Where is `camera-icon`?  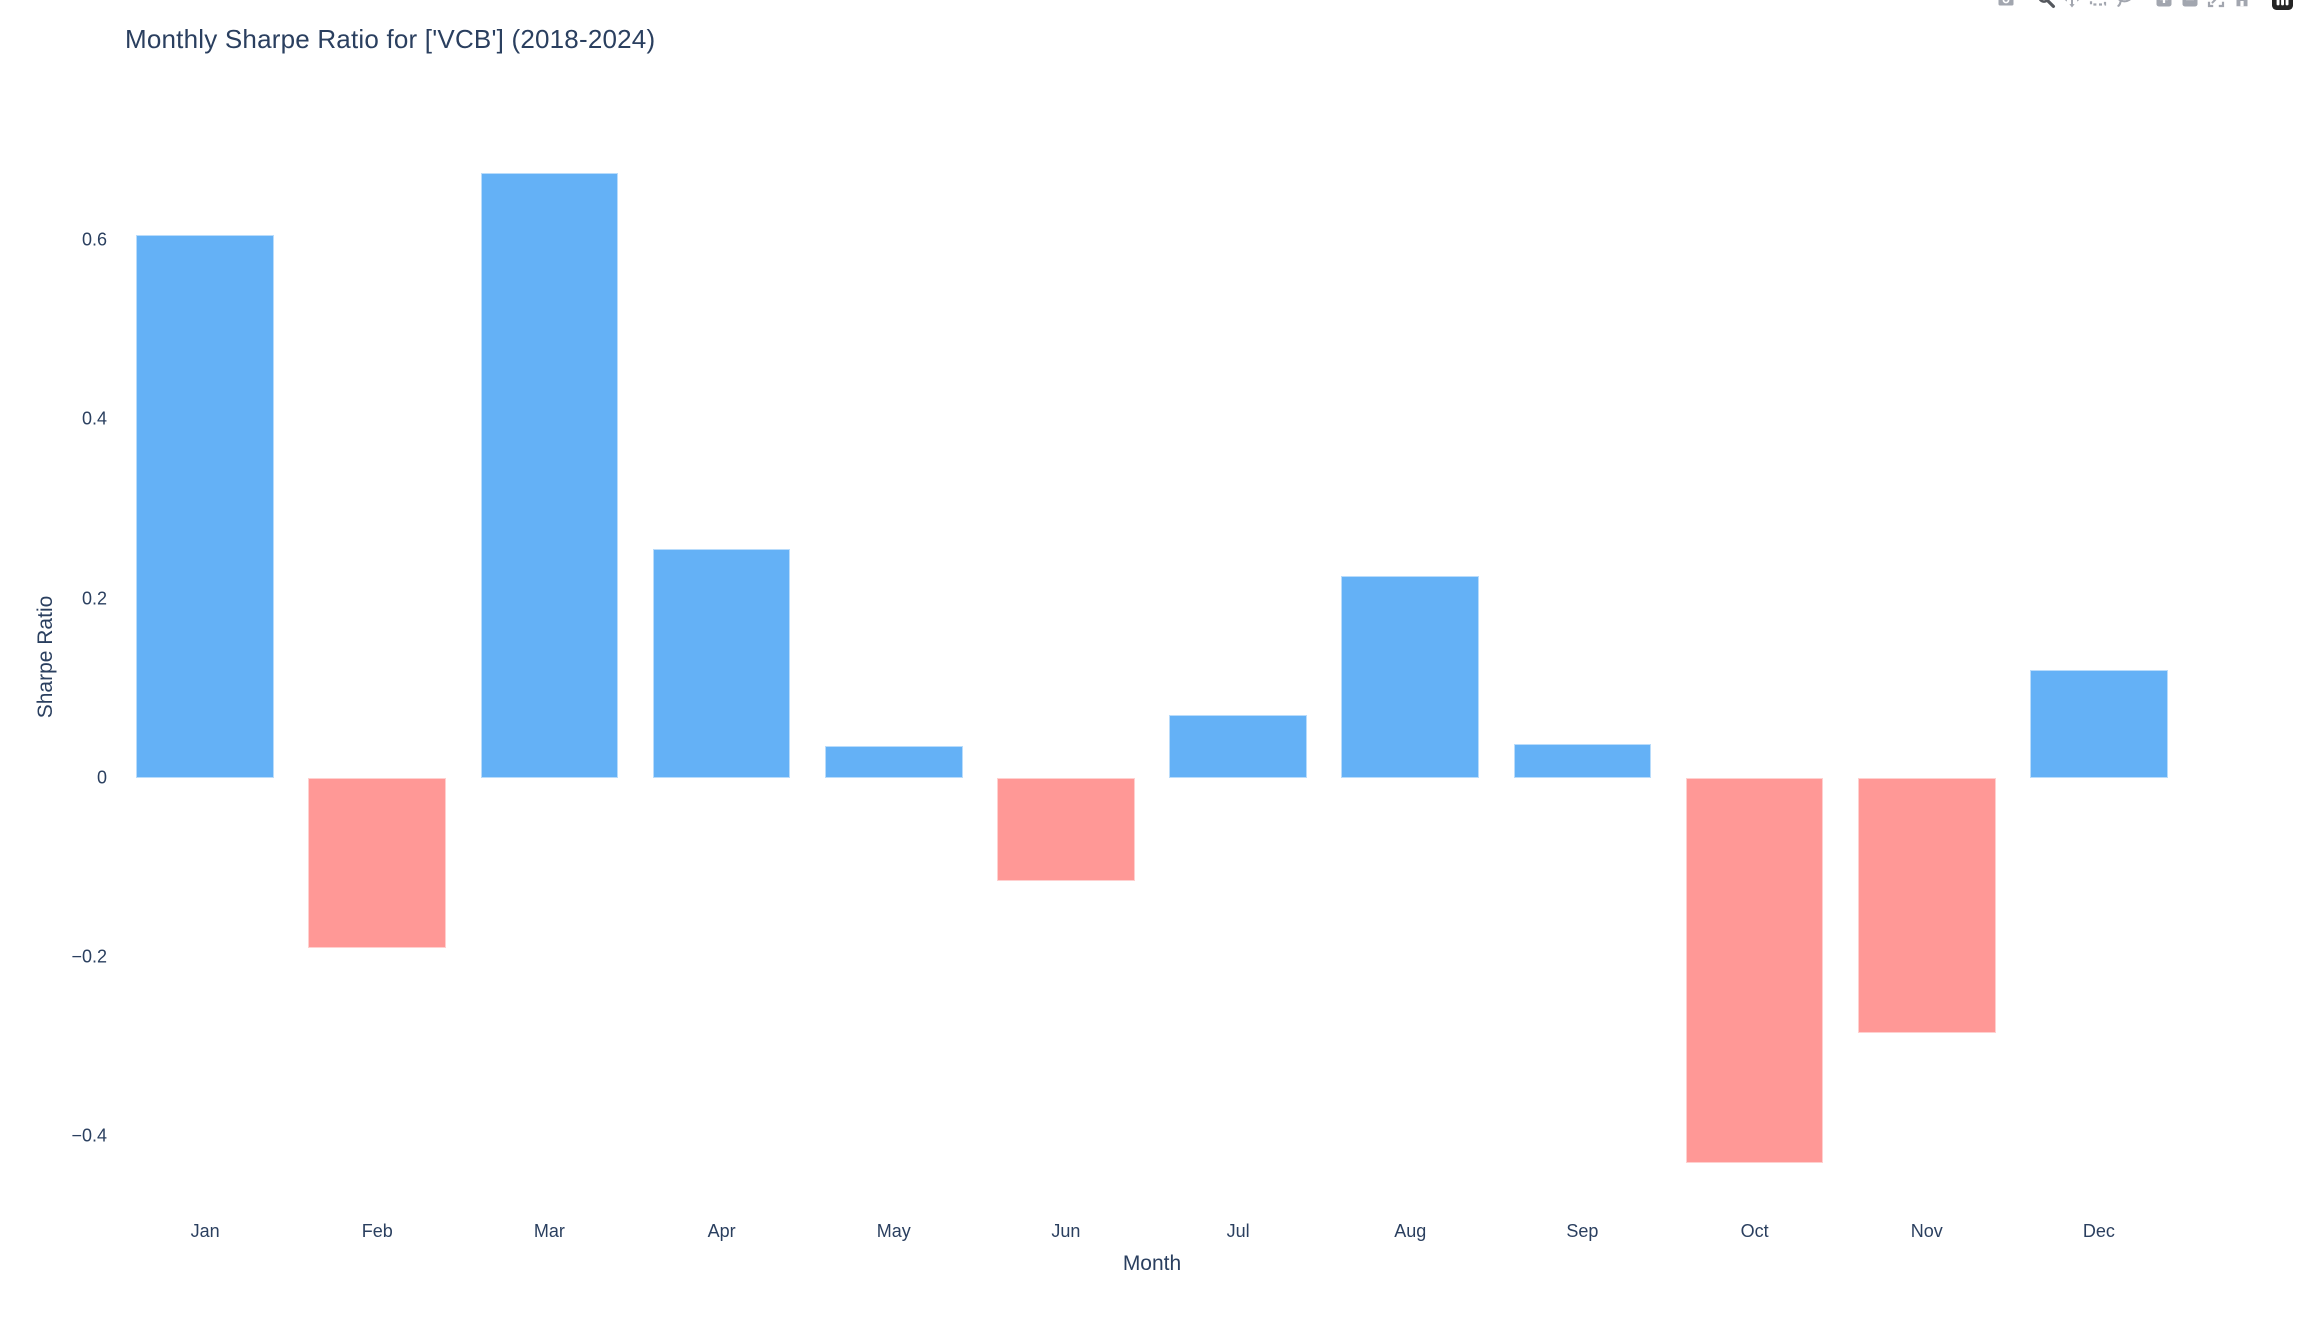
camera-icon is located at coordinates (2006, 4).